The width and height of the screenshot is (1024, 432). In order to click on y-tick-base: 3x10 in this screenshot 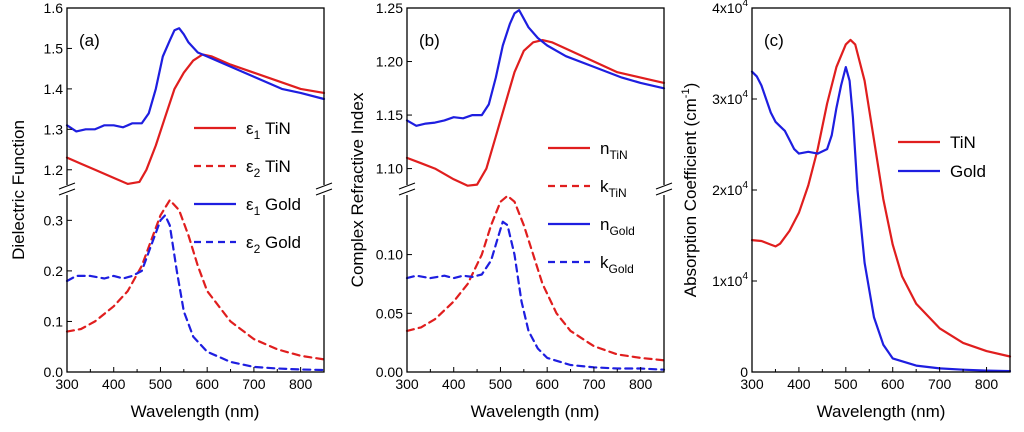, I will do `click(727, 99)`.